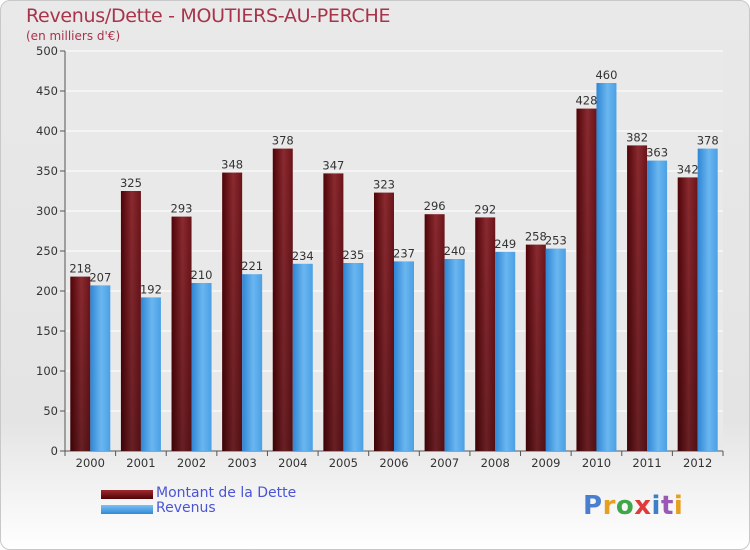  Describe the element at coordinates (404, 253) in the screenshot. I see `data-label-revenus: 237` at that location.